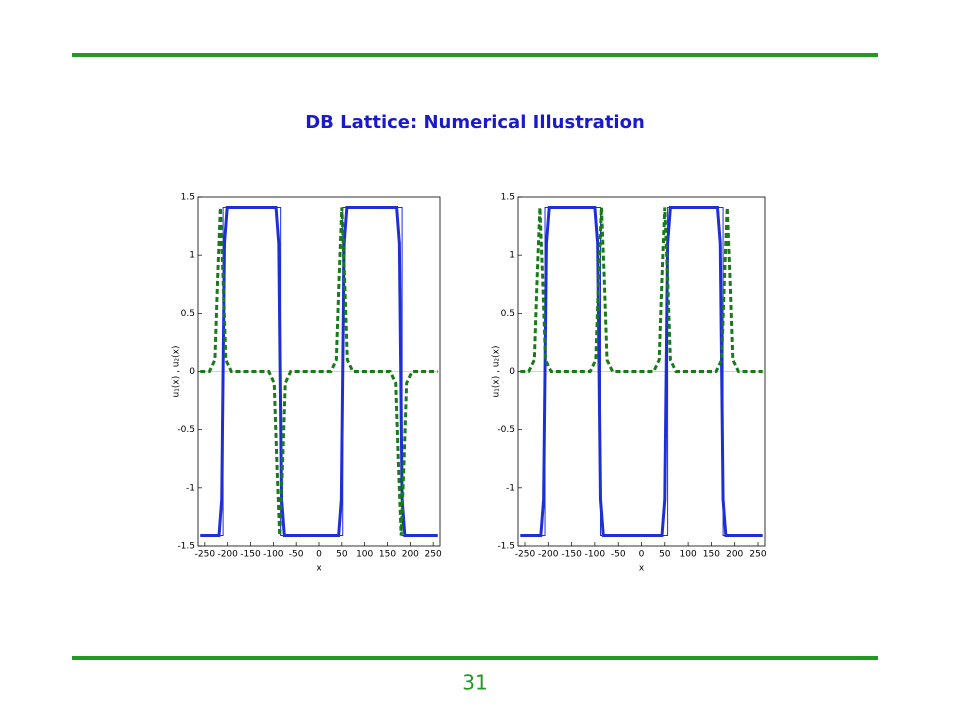 This screenshot has width=960, height=720. I want to click on bottom-rule, so click(475, 658).